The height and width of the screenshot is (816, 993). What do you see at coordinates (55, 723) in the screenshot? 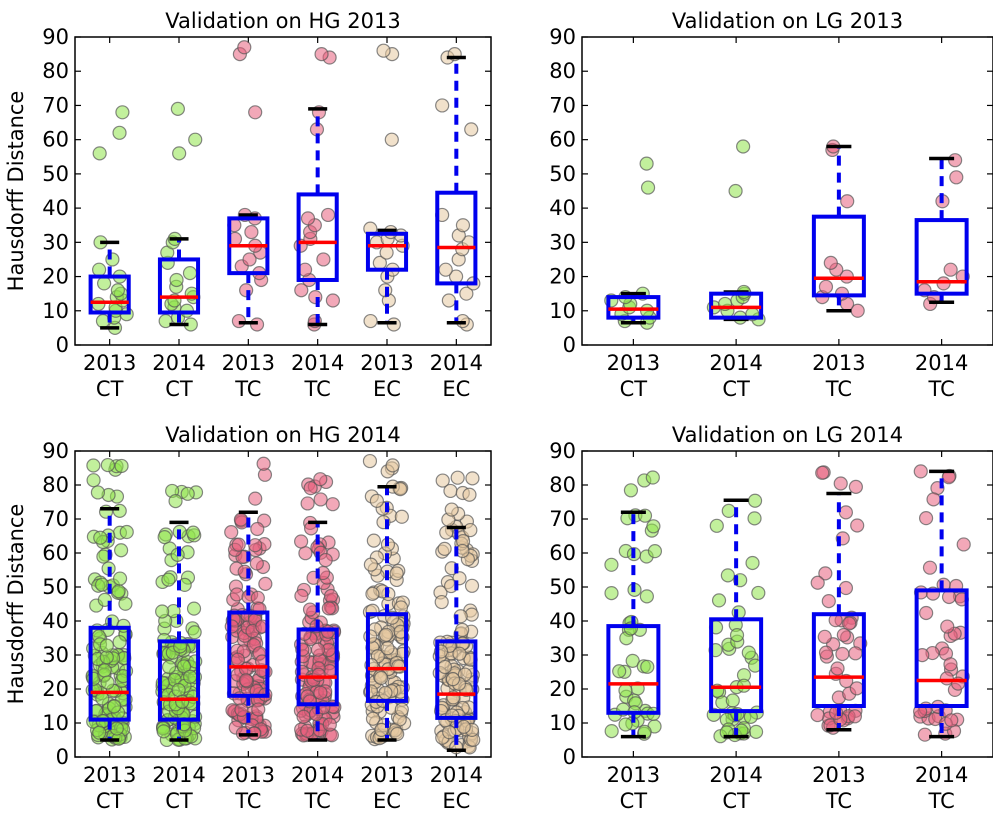
I see `y-tick-label: 10` at bounding box center [55, 723].